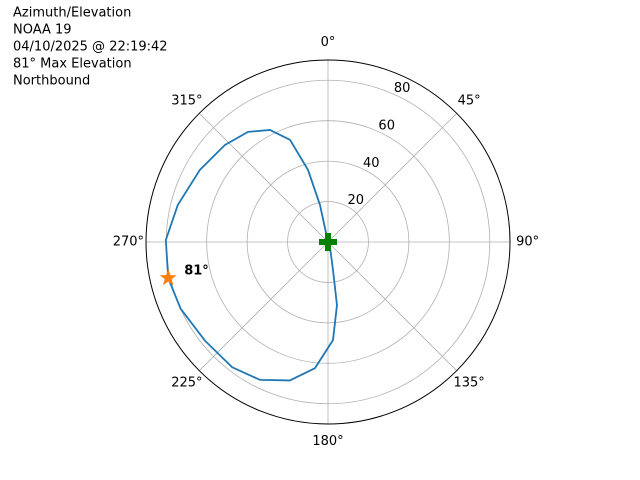 The image size is (640, 480). What do you see at coordinates (327, 441) in the screenshot?
I see `theta-tick-label: 180°` at bounding box center [327, 441].